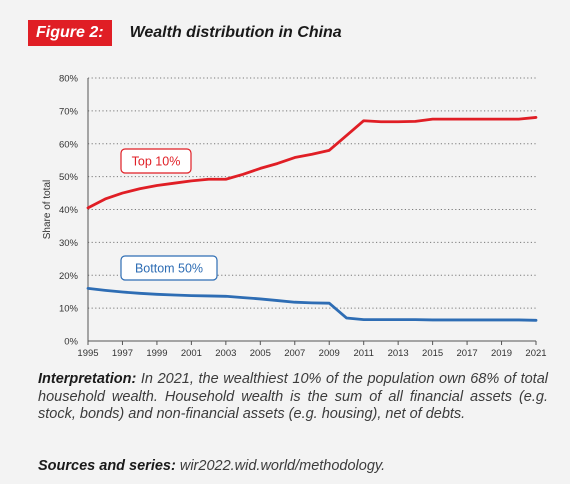 The width and height of the screenshot is (570, 484). I want to click on sources-label: Sources and series:, so click(107, 466).